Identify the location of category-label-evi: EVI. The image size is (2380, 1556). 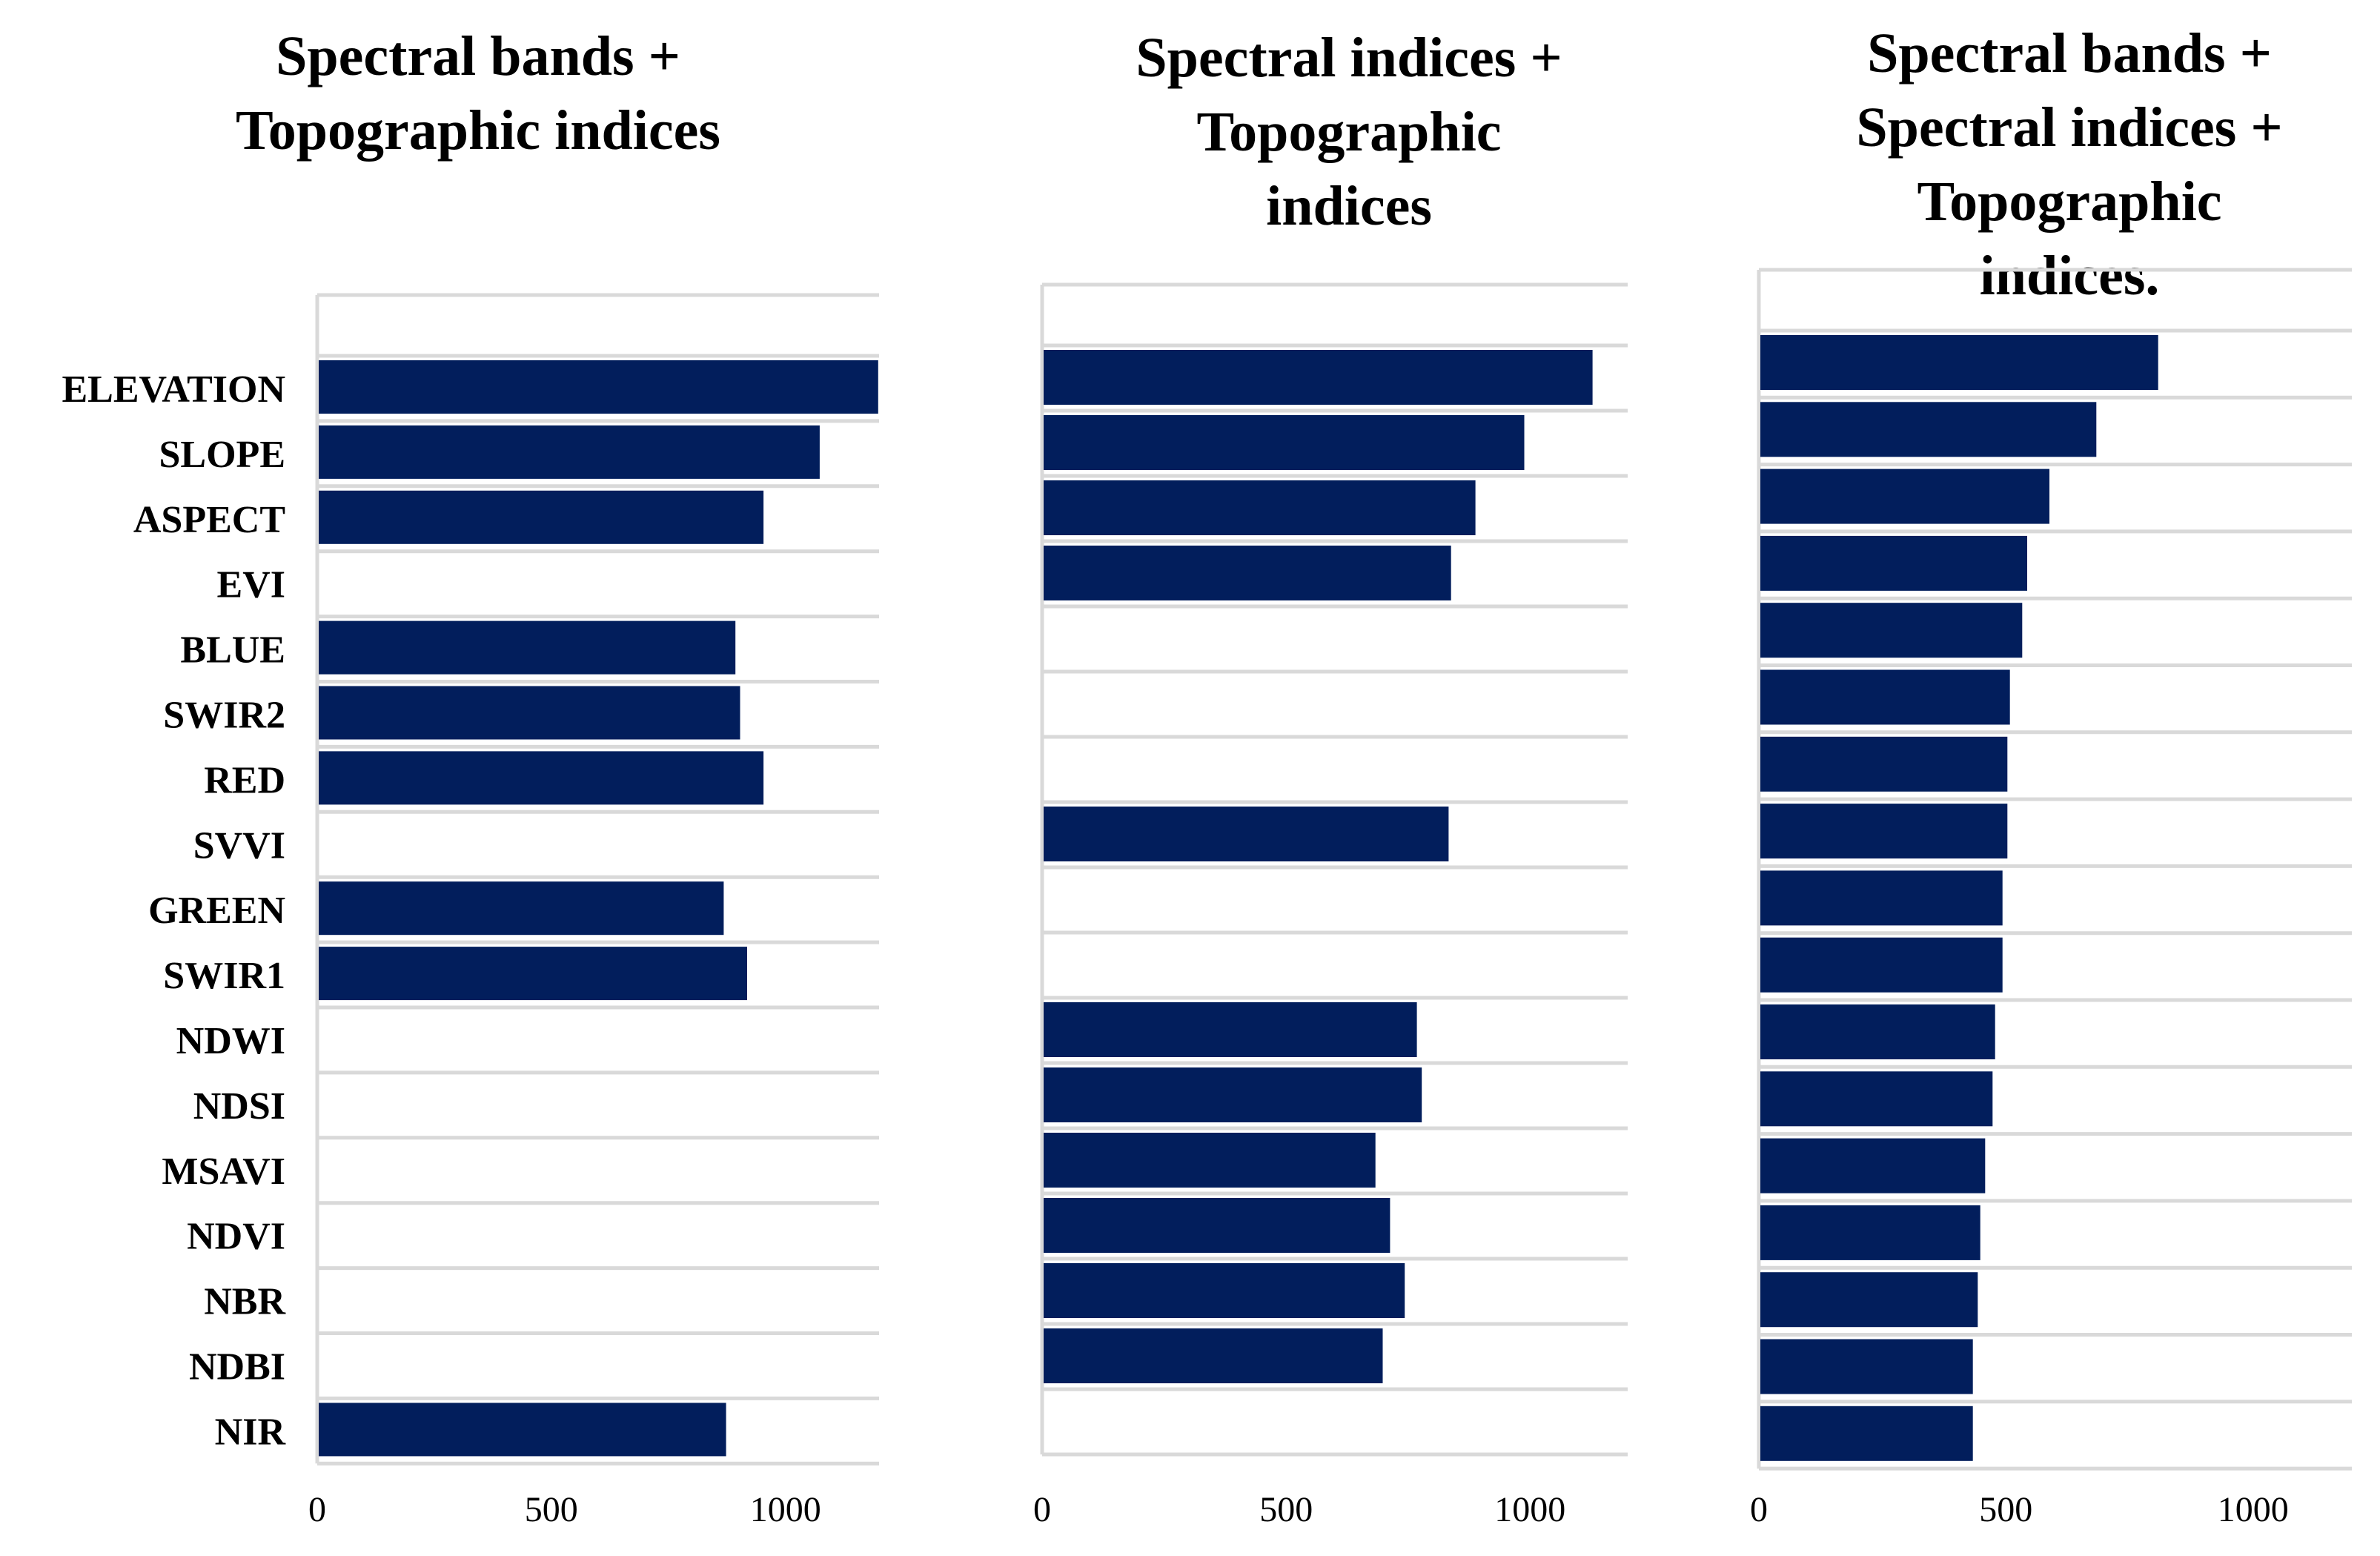
(251, 585).